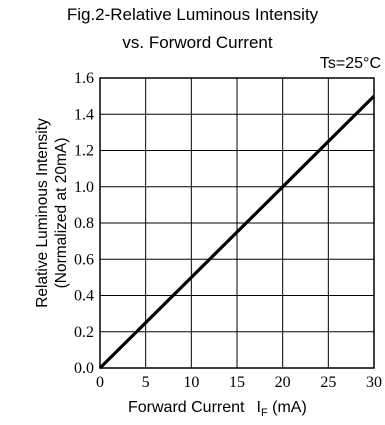 The height and width of the screenshot is (425, 385). Describe the element at coordinates (258, 407) in the screenshot. I see `x-axis-label-symbol: I` at that location.